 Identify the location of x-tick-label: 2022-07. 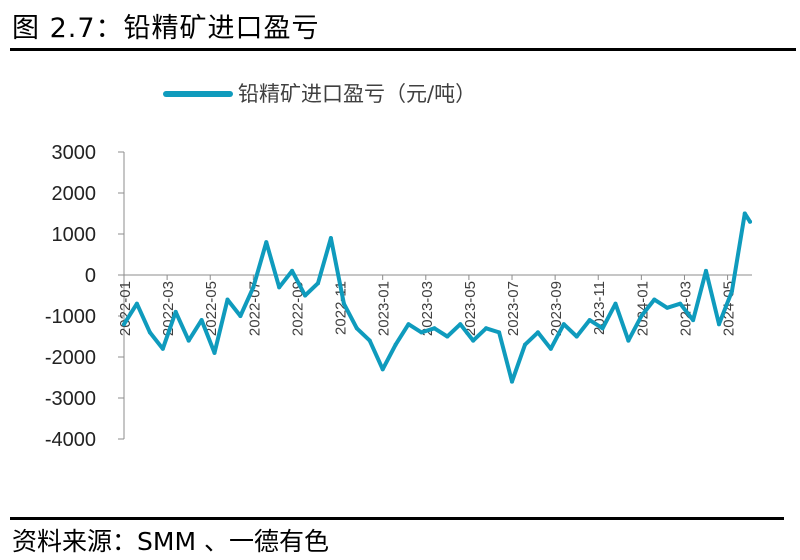
(254, 308).